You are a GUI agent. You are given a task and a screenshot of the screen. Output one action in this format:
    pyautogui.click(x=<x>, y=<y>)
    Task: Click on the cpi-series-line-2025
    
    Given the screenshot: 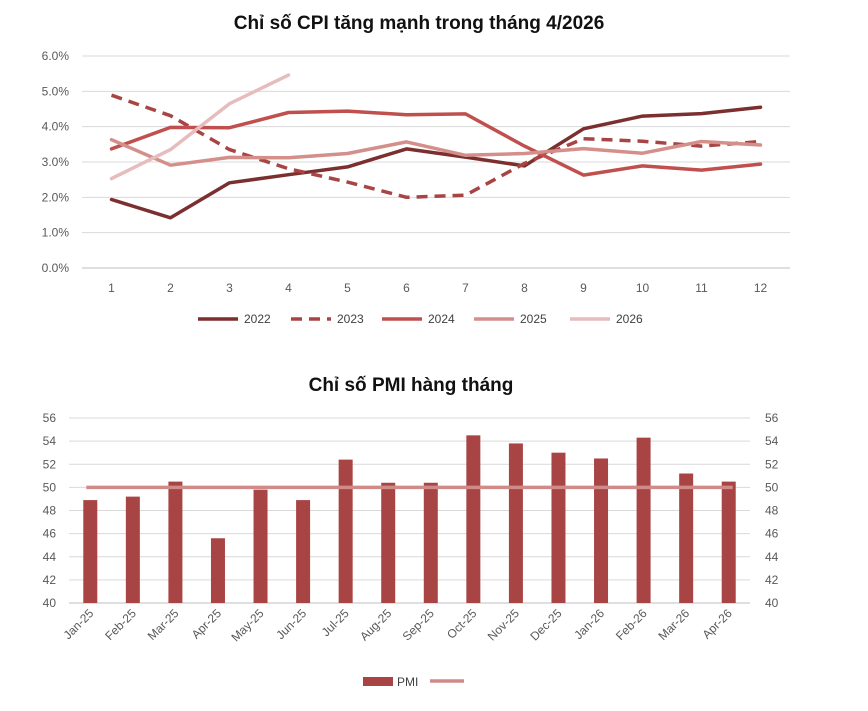 What is the action you would take?
    pyautogui.click(x=436, y=152)
    